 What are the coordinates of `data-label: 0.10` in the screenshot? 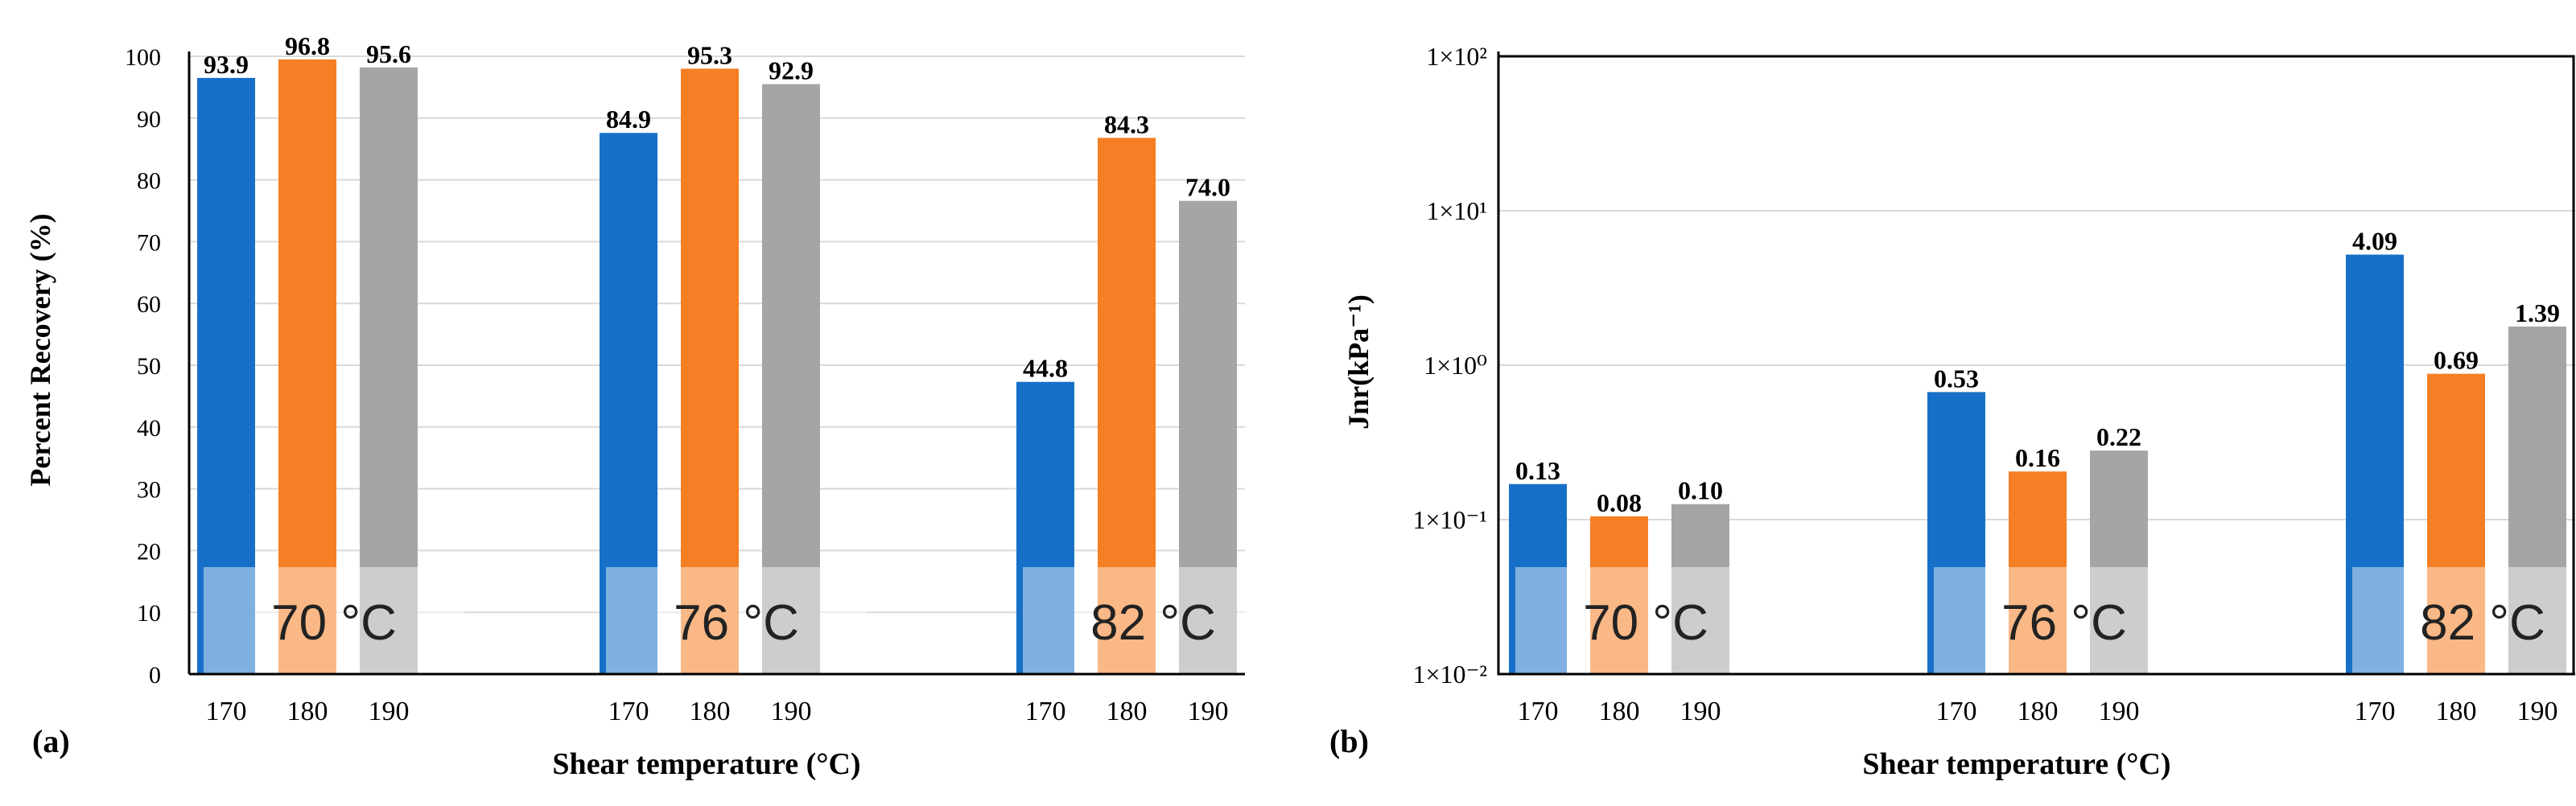 It's located at (1700, 491).